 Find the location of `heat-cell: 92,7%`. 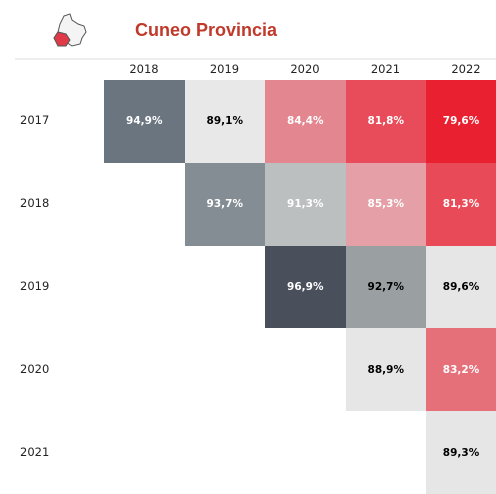

heat-cell: 92,7% is located at coordinates (385, 287).